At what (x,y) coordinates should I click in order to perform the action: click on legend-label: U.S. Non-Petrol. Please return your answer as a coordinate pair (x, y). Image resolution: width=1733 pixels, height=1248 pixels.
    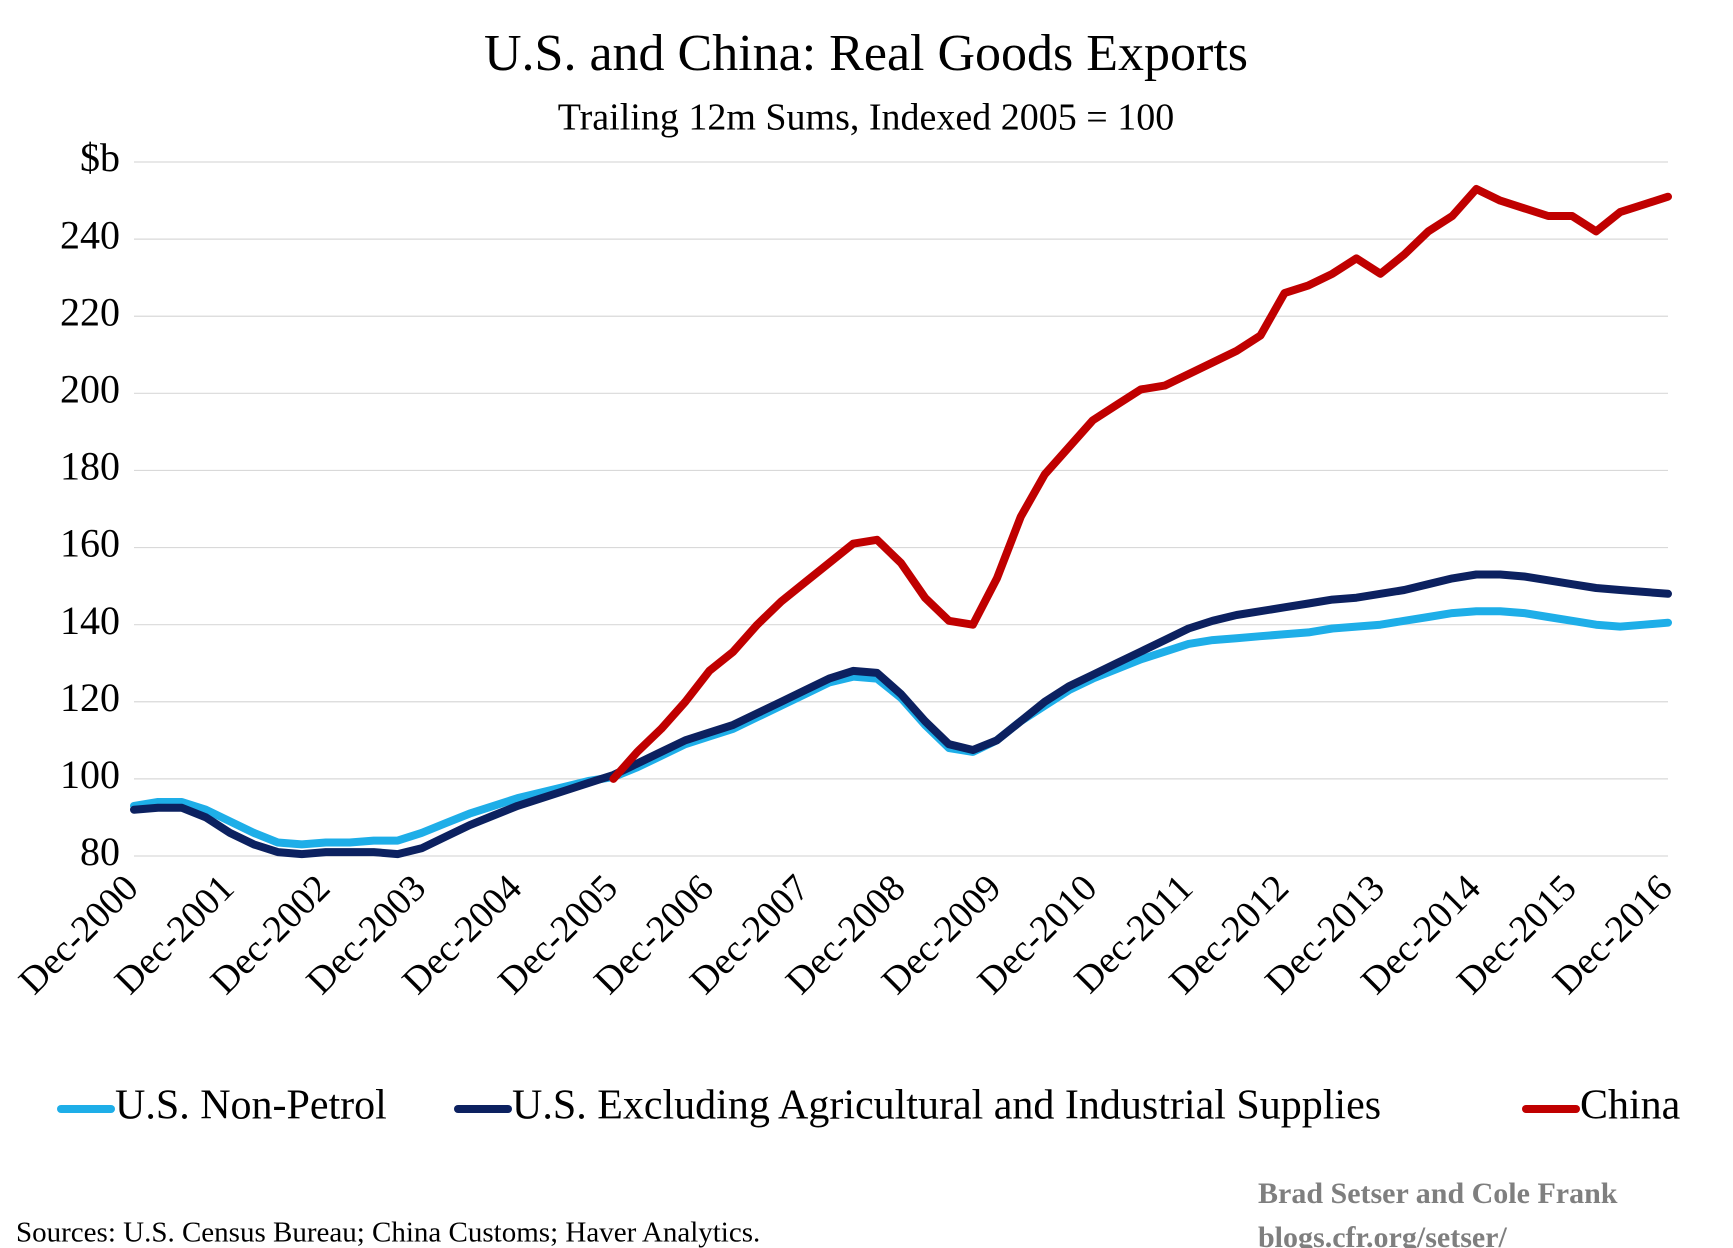
    Looking at the image, I should click on (251, 1106).